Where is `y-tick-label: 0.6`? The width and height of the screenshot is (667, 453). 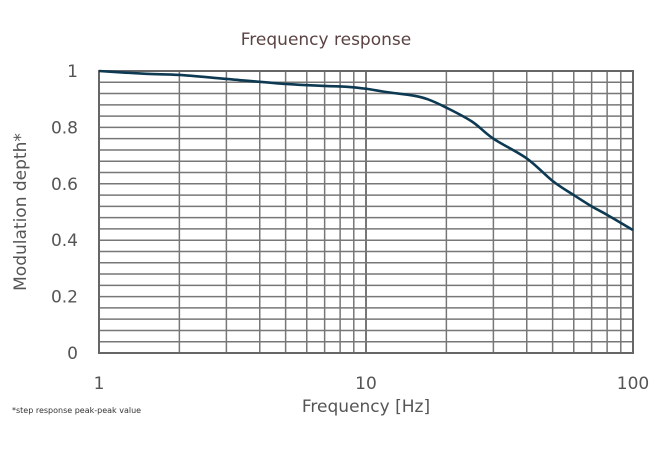 y-tick-label: 0.6 is located at coordinates (64, 185).